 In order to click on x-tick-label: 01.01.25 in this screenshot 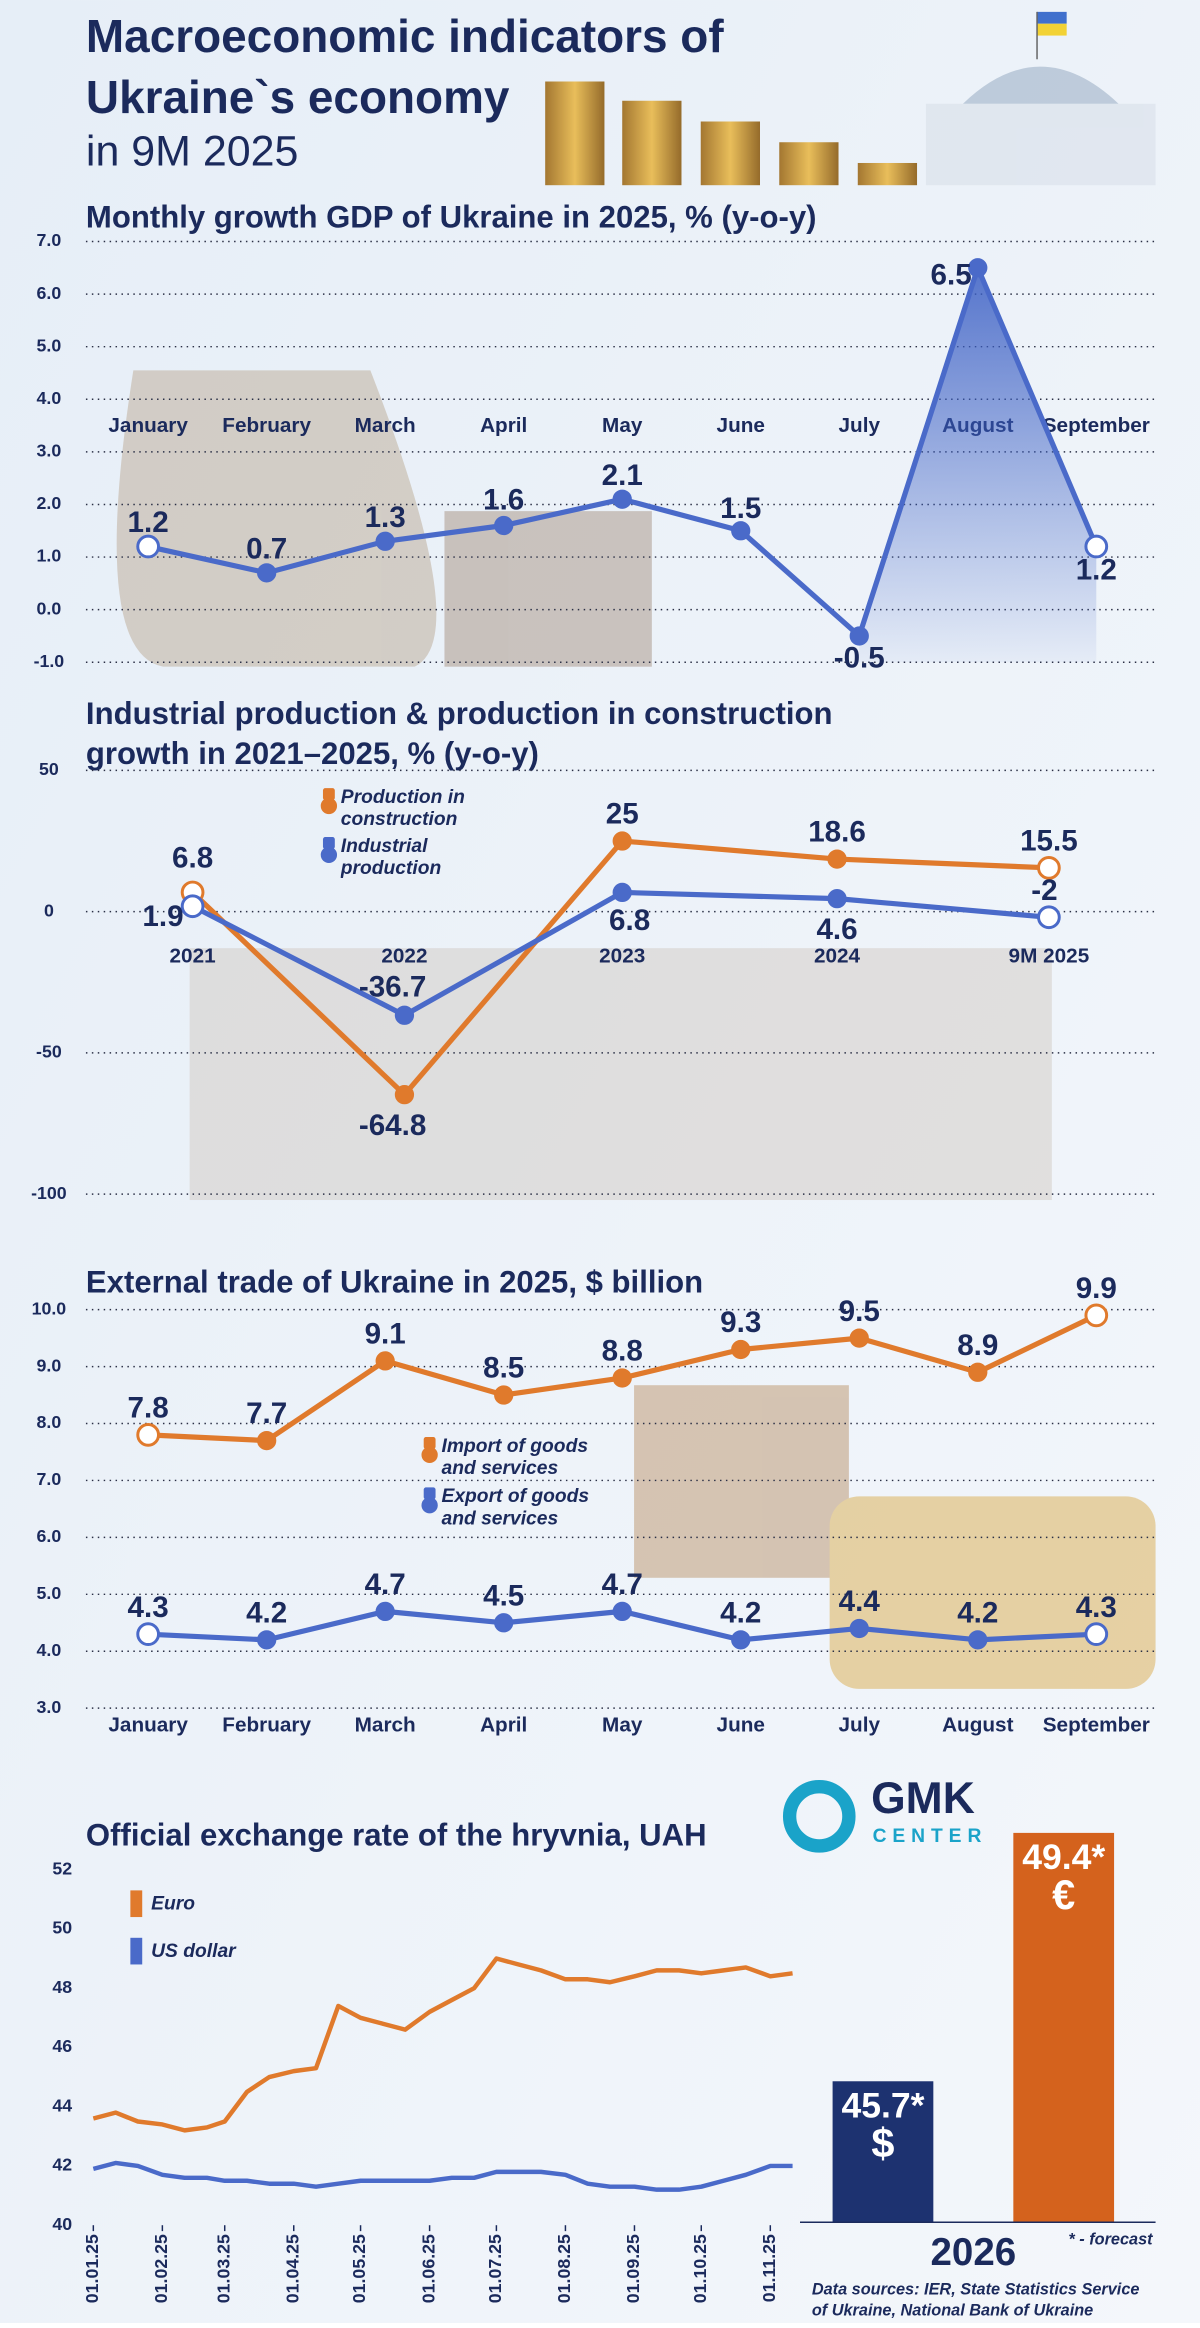, I will do `click(92, 2268)`.